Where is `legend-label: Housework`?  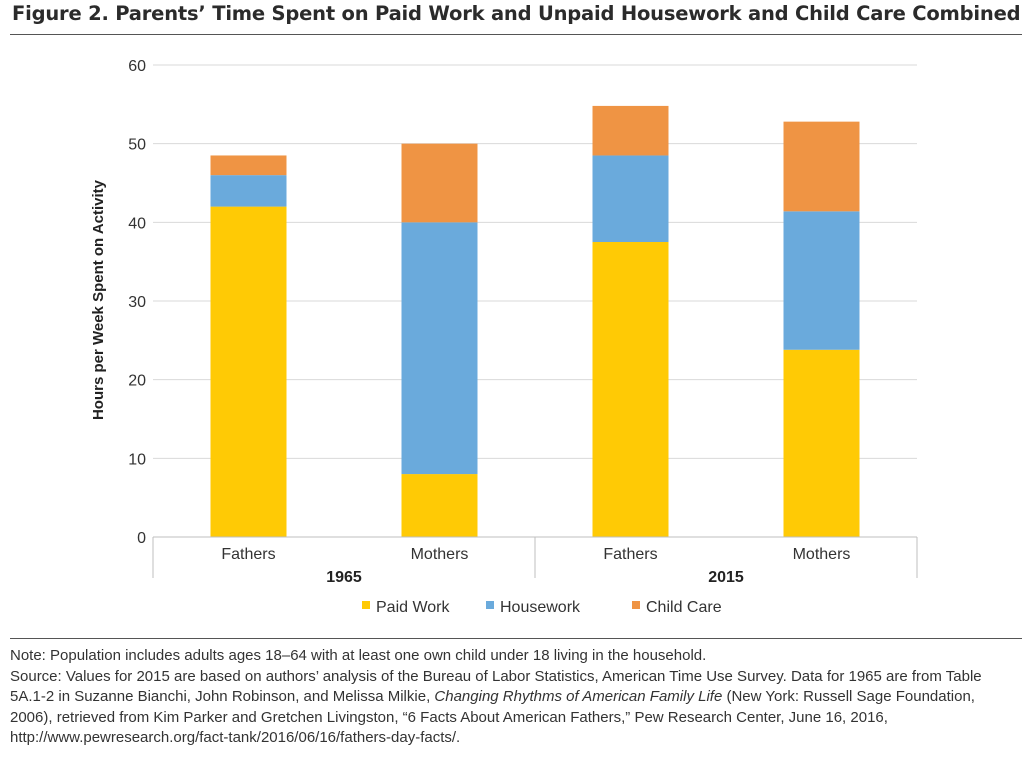 legend-label: Housework is located at coordinates (540, 607).